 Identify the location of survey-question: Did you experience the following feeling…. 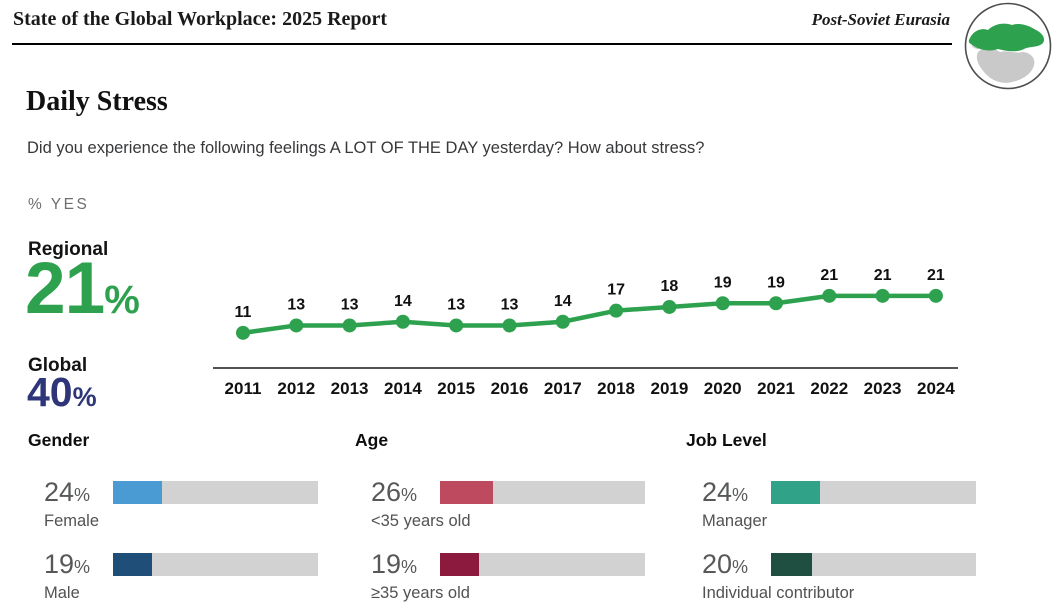
(366, 148).